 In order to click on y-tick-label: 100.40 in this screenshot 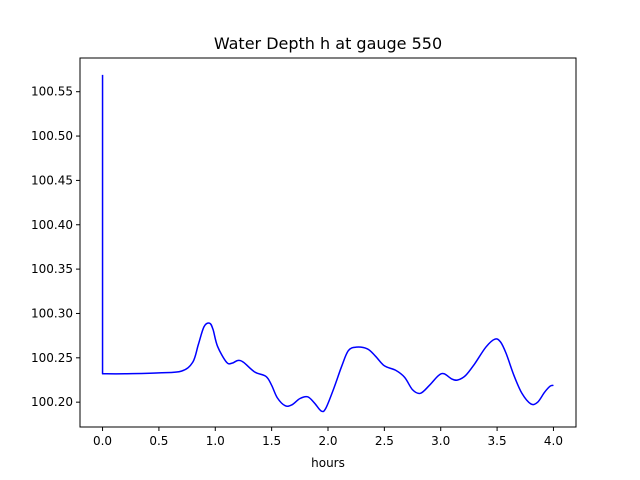, I will do `click(52, 225)`.